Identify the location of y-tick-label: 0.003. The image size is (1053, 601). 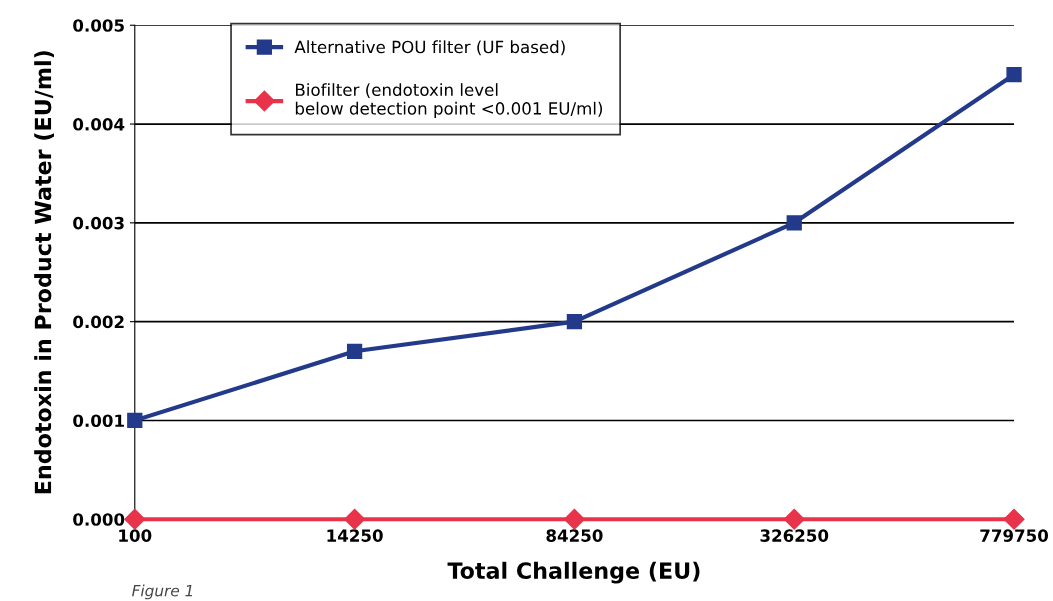
(98, 223).